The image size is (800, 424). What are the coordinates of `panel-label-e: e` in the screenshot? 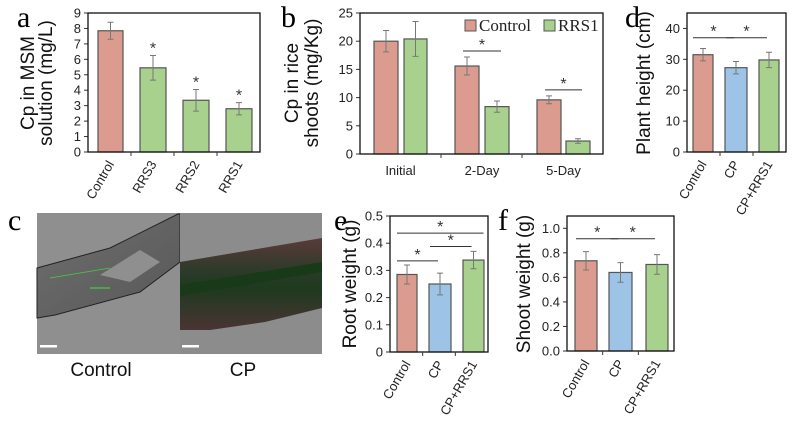 It's located at (340, 220).